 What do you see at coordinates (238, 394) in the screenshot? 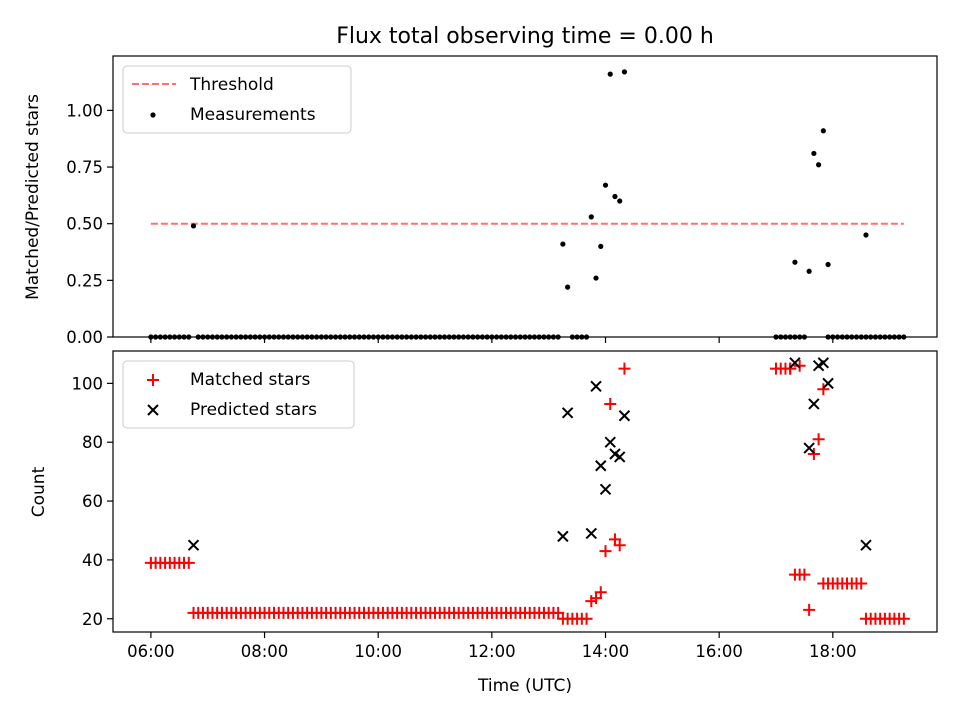
I see `bottom-legend-box` at bounding box center [238, 394].